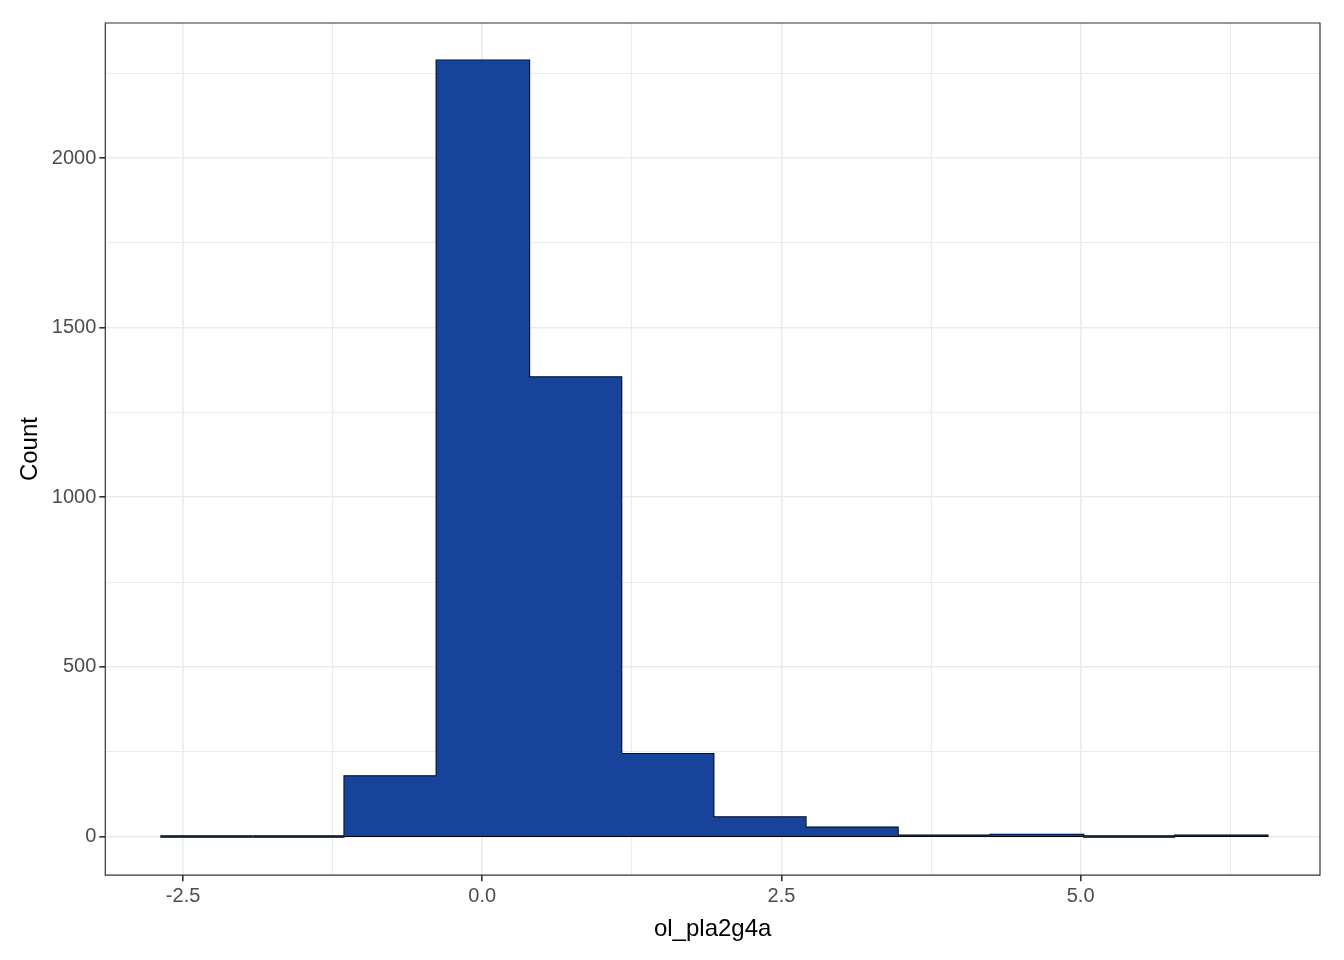  What do you see at coordinates (29, 449) in the screenshot?
I see `y-axis-title: Count` at bounding box center [29, 449].